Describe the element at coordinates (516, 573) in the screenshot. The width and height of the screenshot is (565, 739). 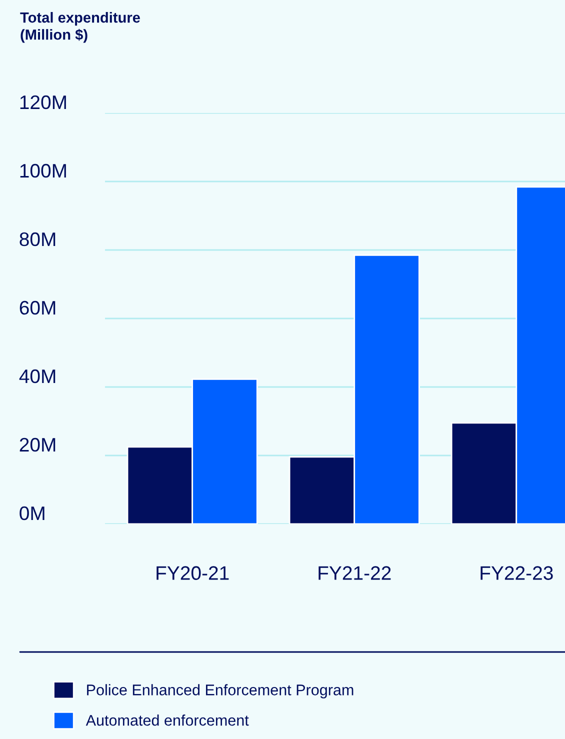
I see `x-tick-label: FY22-23` at that location.